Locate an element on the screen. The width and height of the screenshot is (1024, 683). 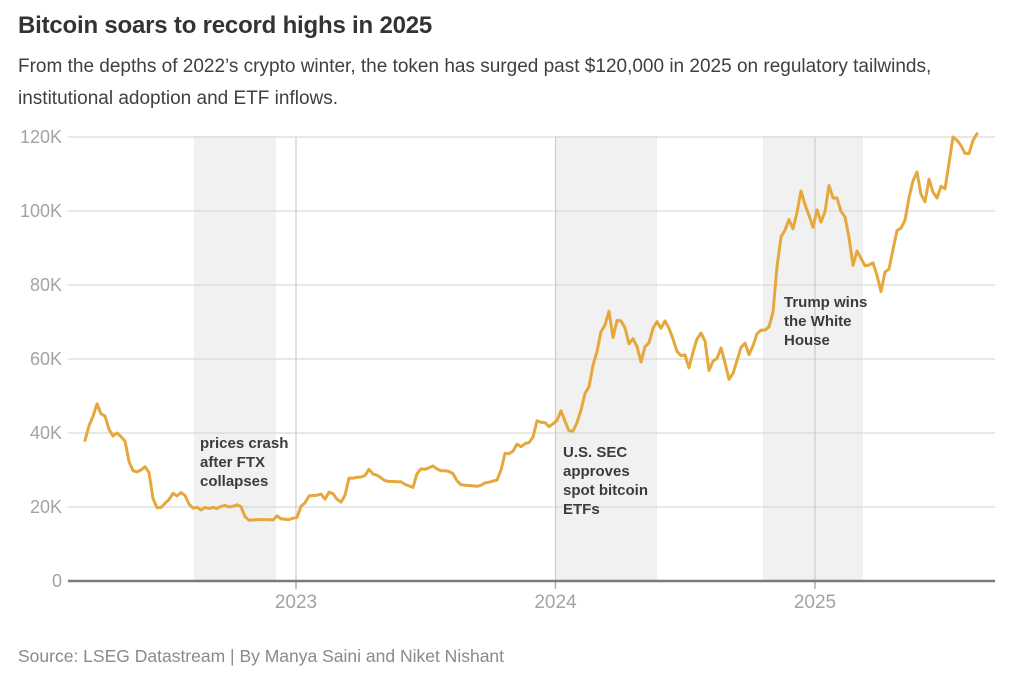
y-tick-label: 100K is located at coordinates (40, 211).